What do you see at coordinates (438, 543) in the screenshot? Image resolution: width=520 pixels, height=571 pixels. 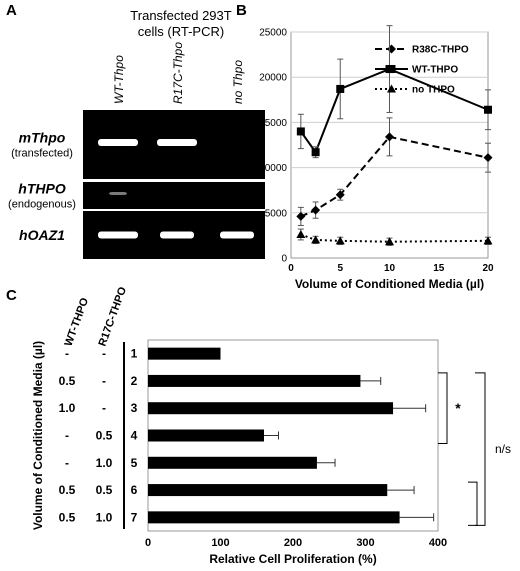 I see `x-tick-label: 400` at bounding box center [438, 543].